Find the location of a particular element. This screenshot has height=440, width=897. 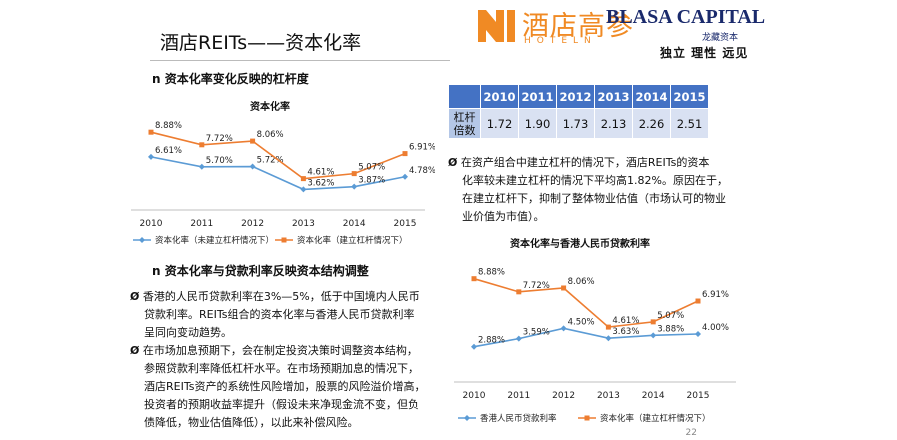

brand-motto: 独立 理性 远见 is located at coordinates (704, 53).